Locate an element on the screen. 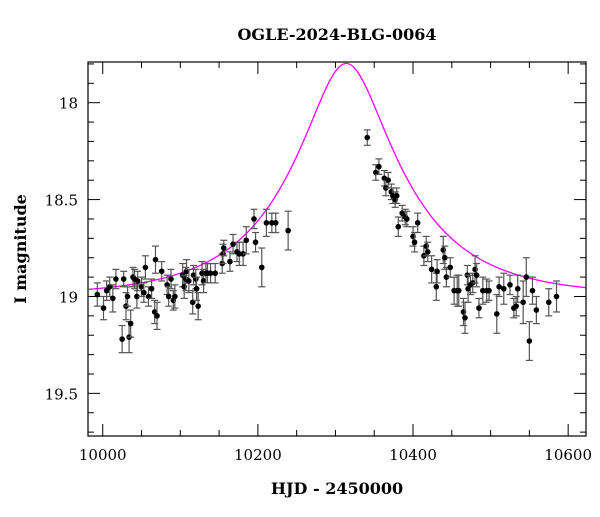  x-tick-label: 10200 is located at coordinates (258, 455).